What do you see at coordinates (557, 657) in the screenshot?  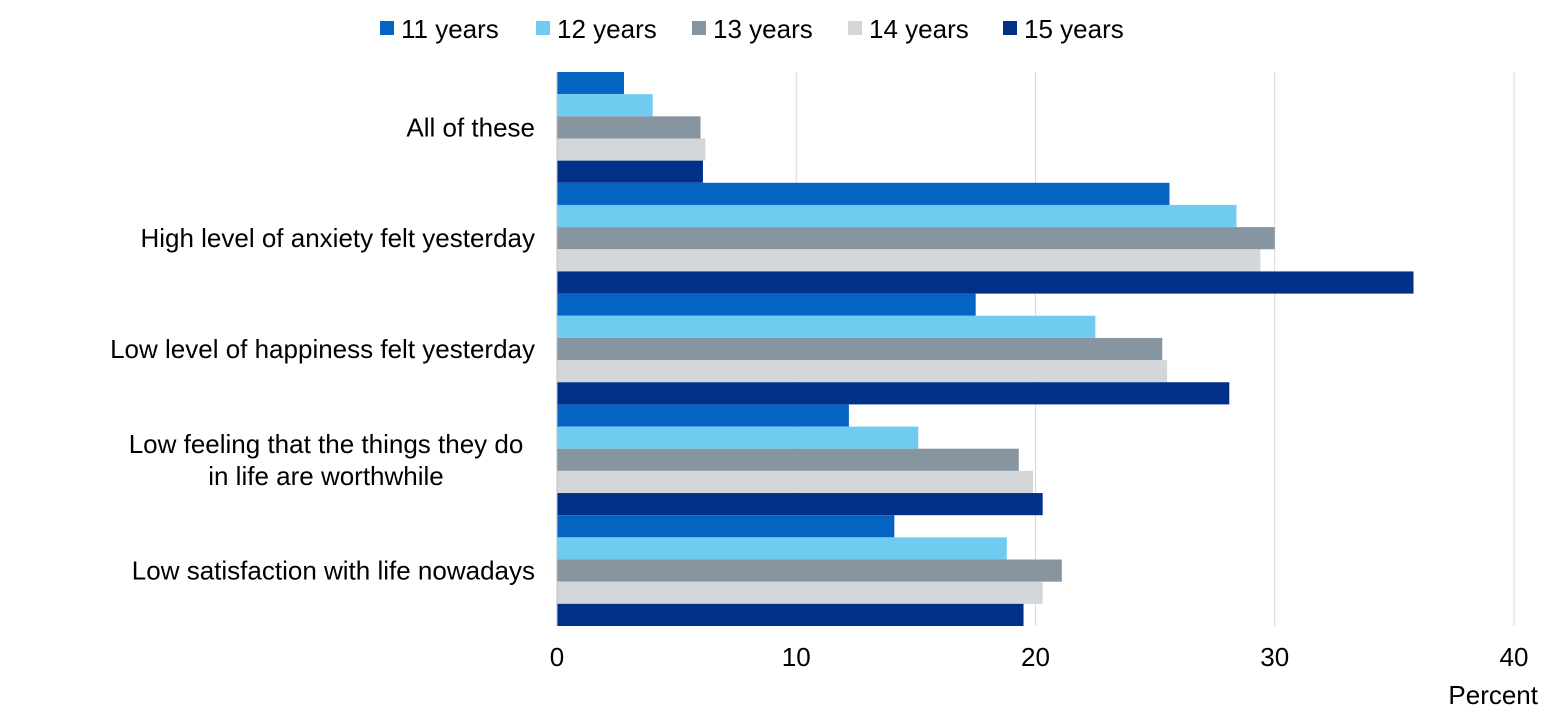 I see `x-tick-label: 0` at bounding box center [557, 657].